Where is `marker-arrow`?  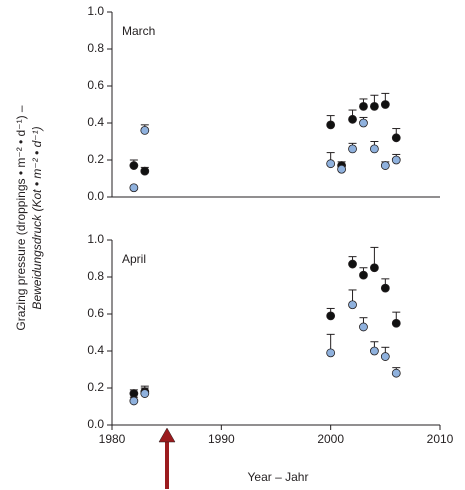 marker-arrow is located at coordinates (167, 458).